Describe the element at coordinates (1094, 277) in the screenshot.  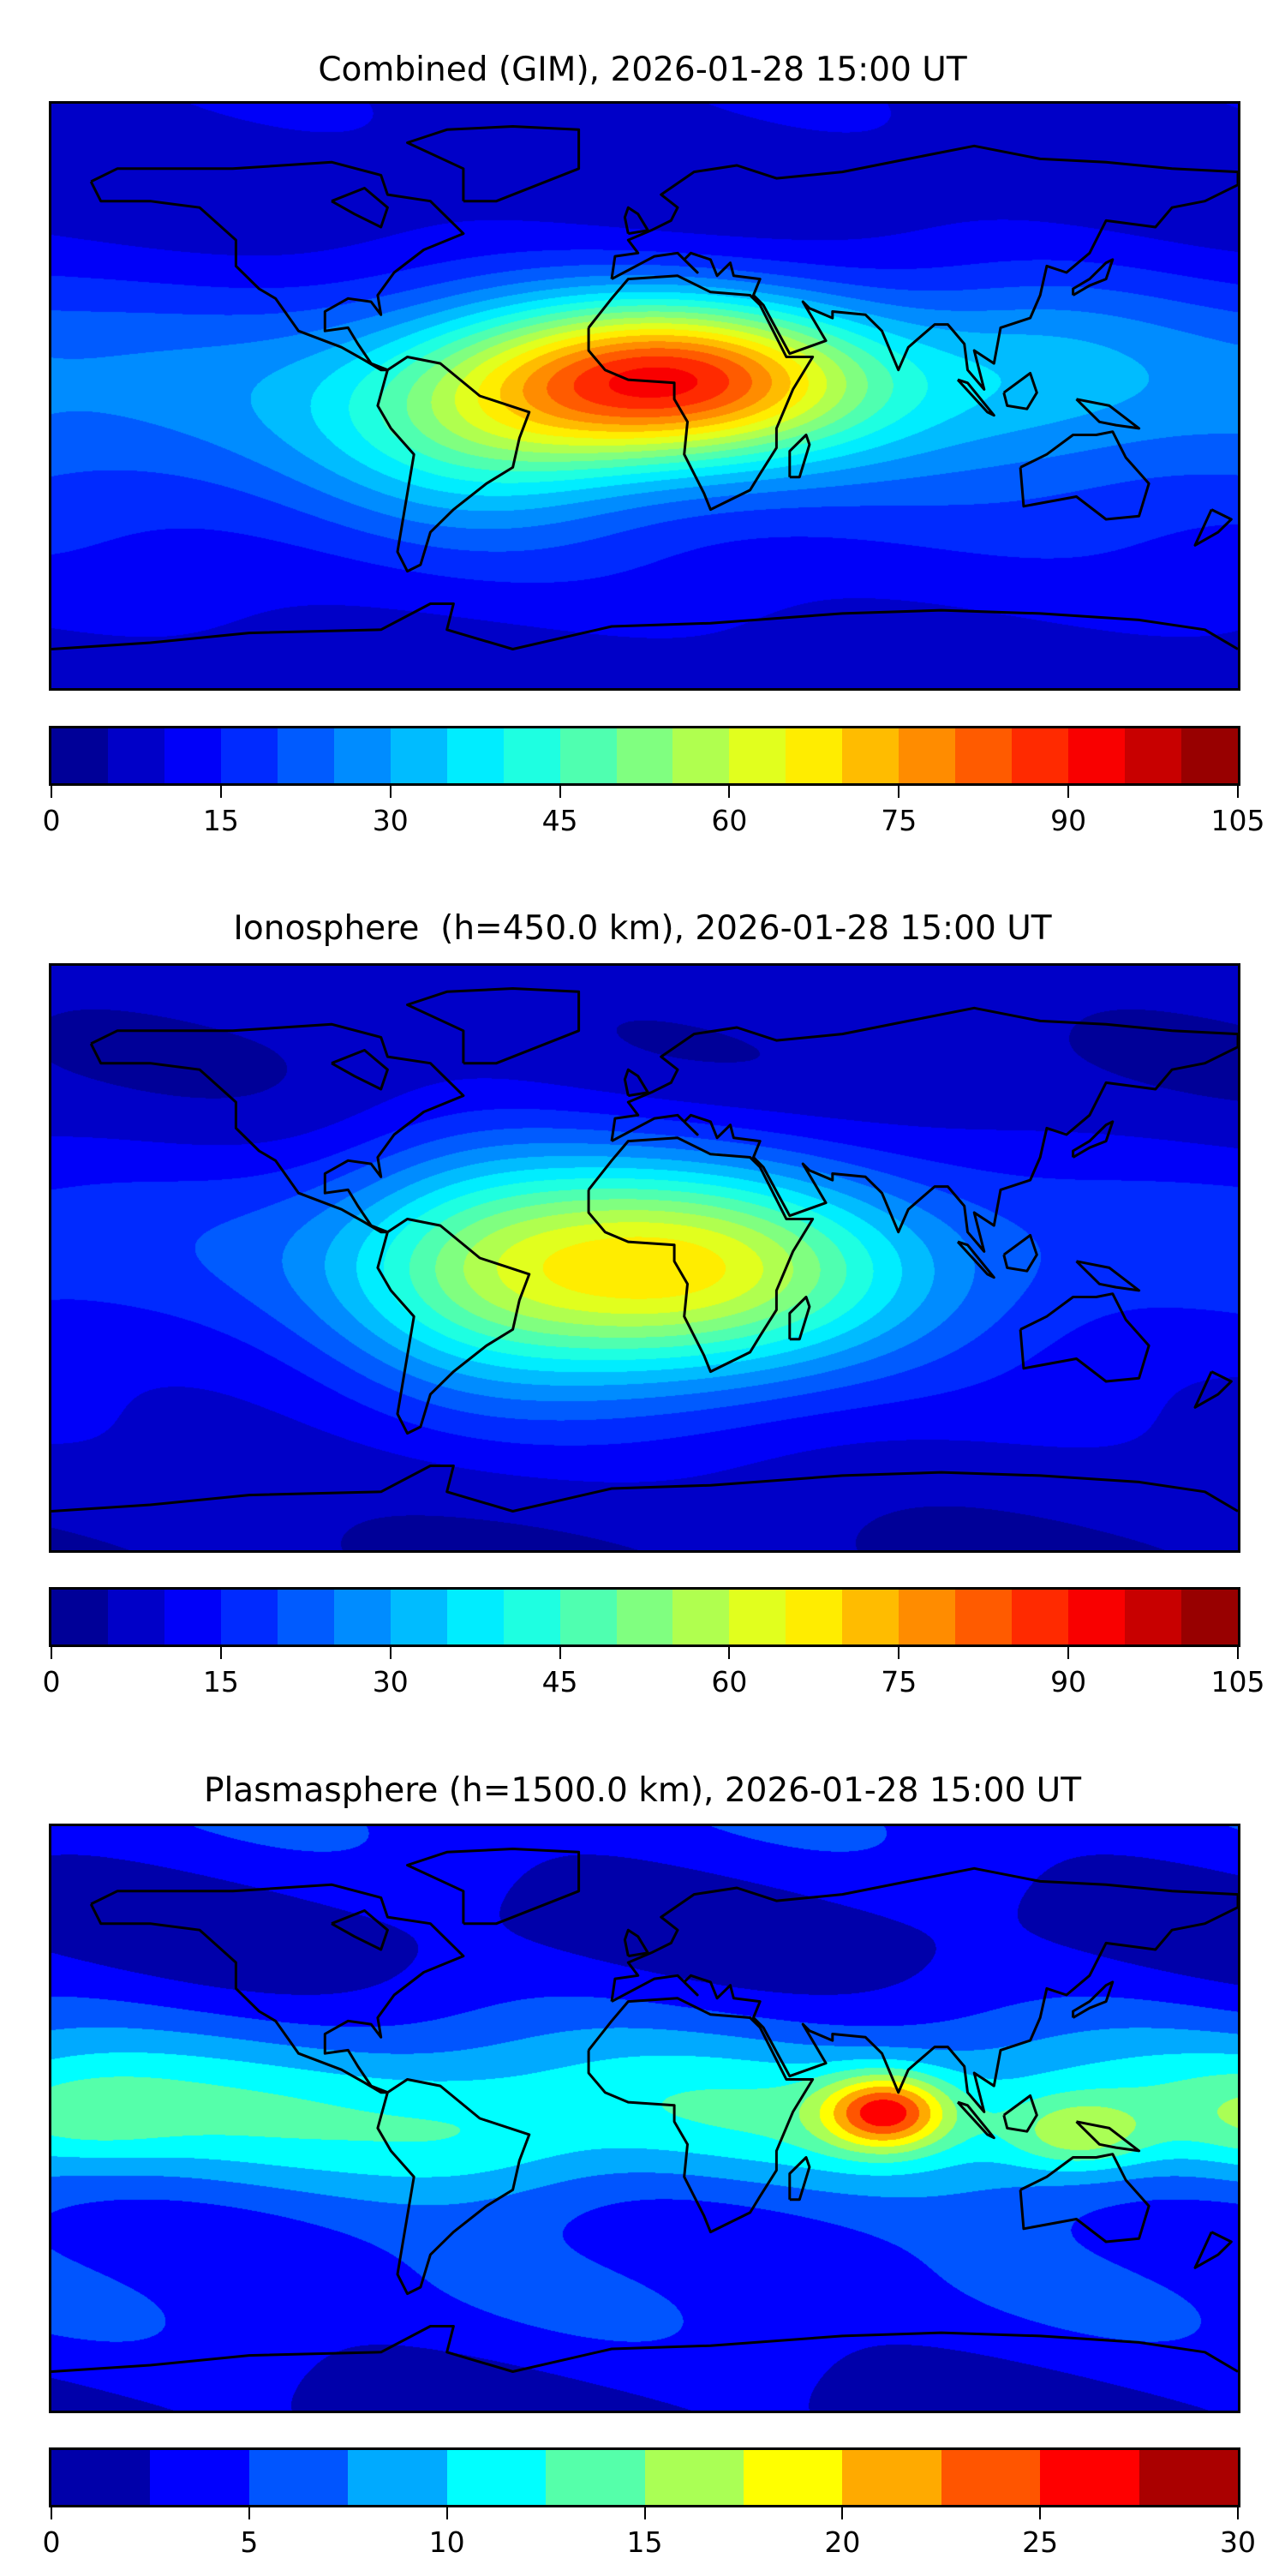
I see `coastline-japan` at that location.